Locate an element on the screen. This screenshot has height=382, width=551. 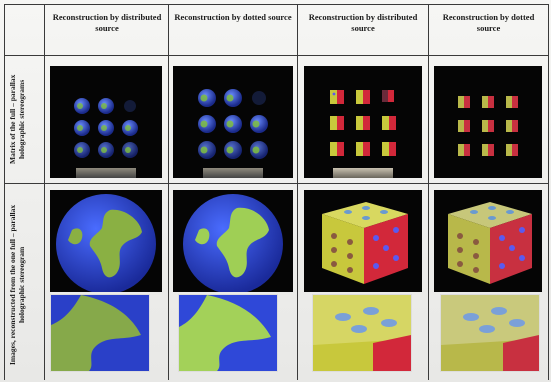
globe-matrix-dotted is located at coordinates (233, 122).